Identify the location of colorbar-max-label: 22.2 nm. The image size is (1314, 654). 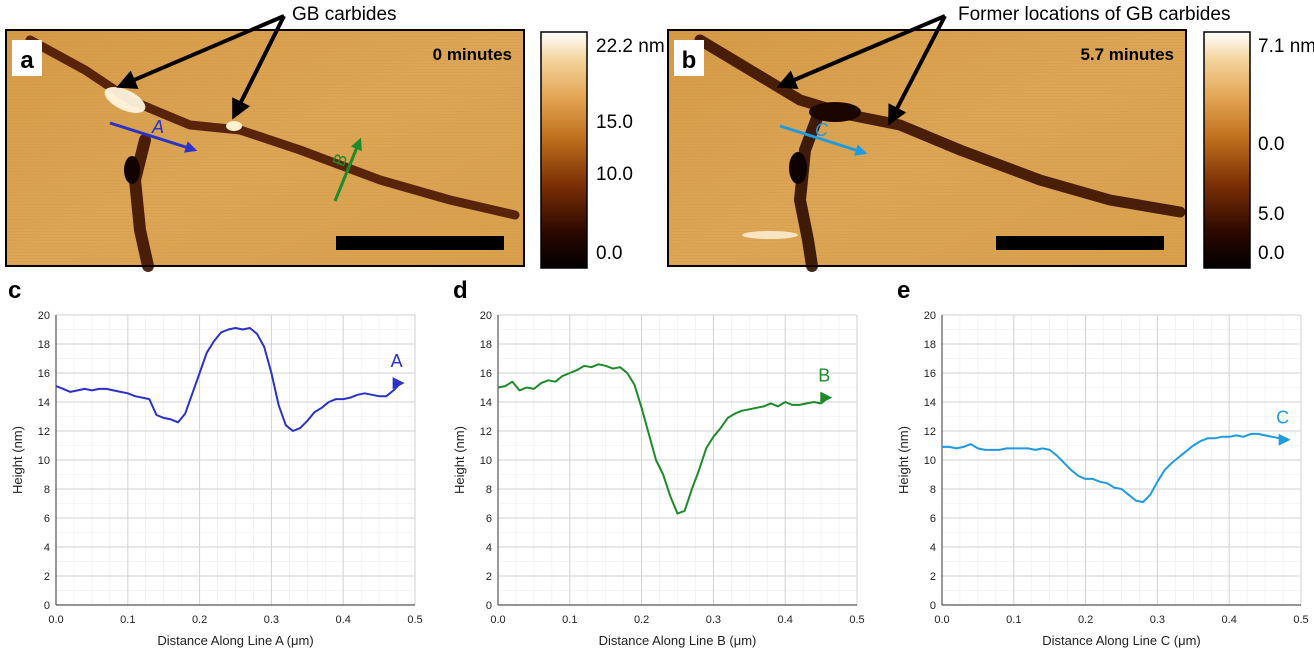
(630, 46).